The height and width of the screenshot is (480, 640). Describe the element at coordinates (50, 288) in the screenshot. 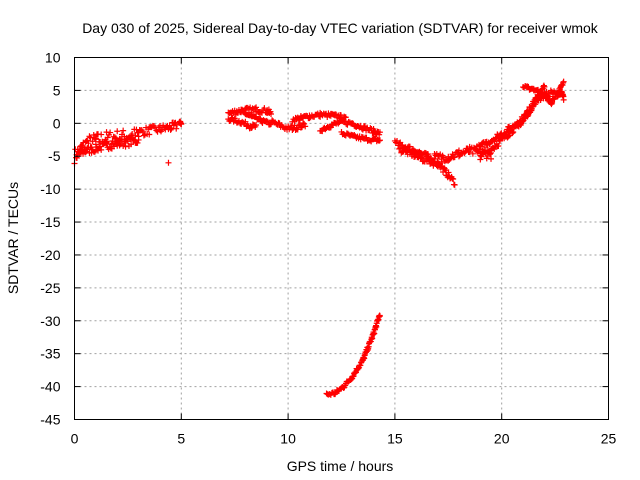

I see `y-tick-label: -25` at that location.